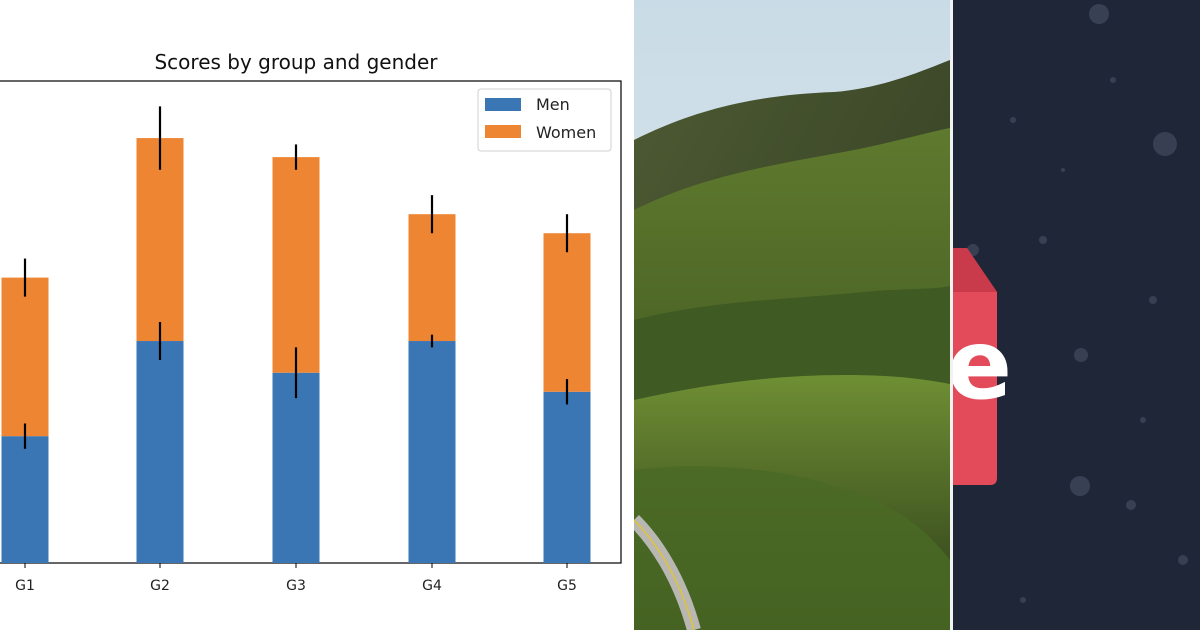 This screenshot has height=630, width=1200. I want to click on legend-swatch-women, so click(503, 131).